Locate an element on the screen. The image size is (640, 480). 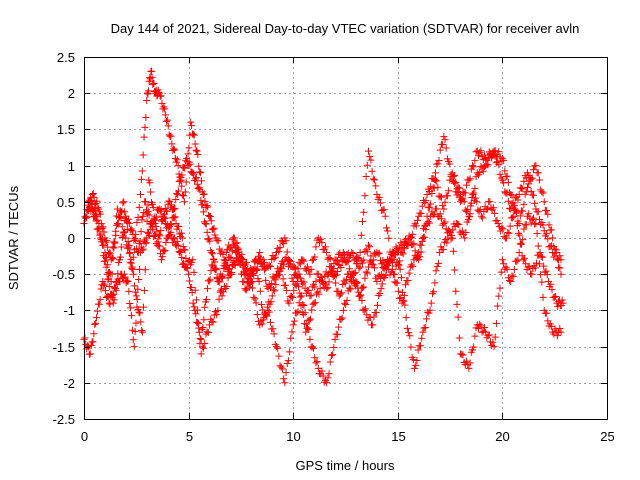
y-tick-label: 1 is located at coordinates (71, 166).